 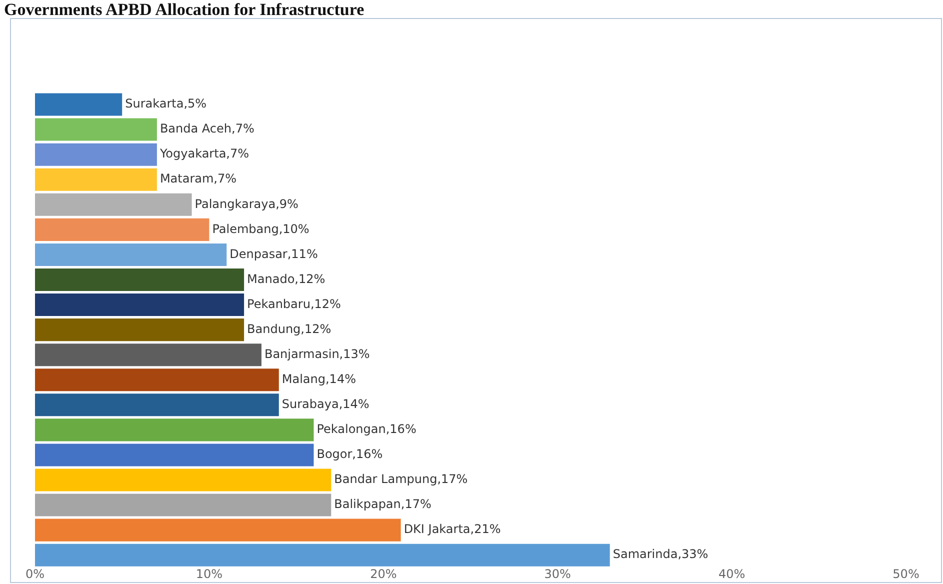 I want to click on x-tick-label: 40%, so click(x=732, y=573).